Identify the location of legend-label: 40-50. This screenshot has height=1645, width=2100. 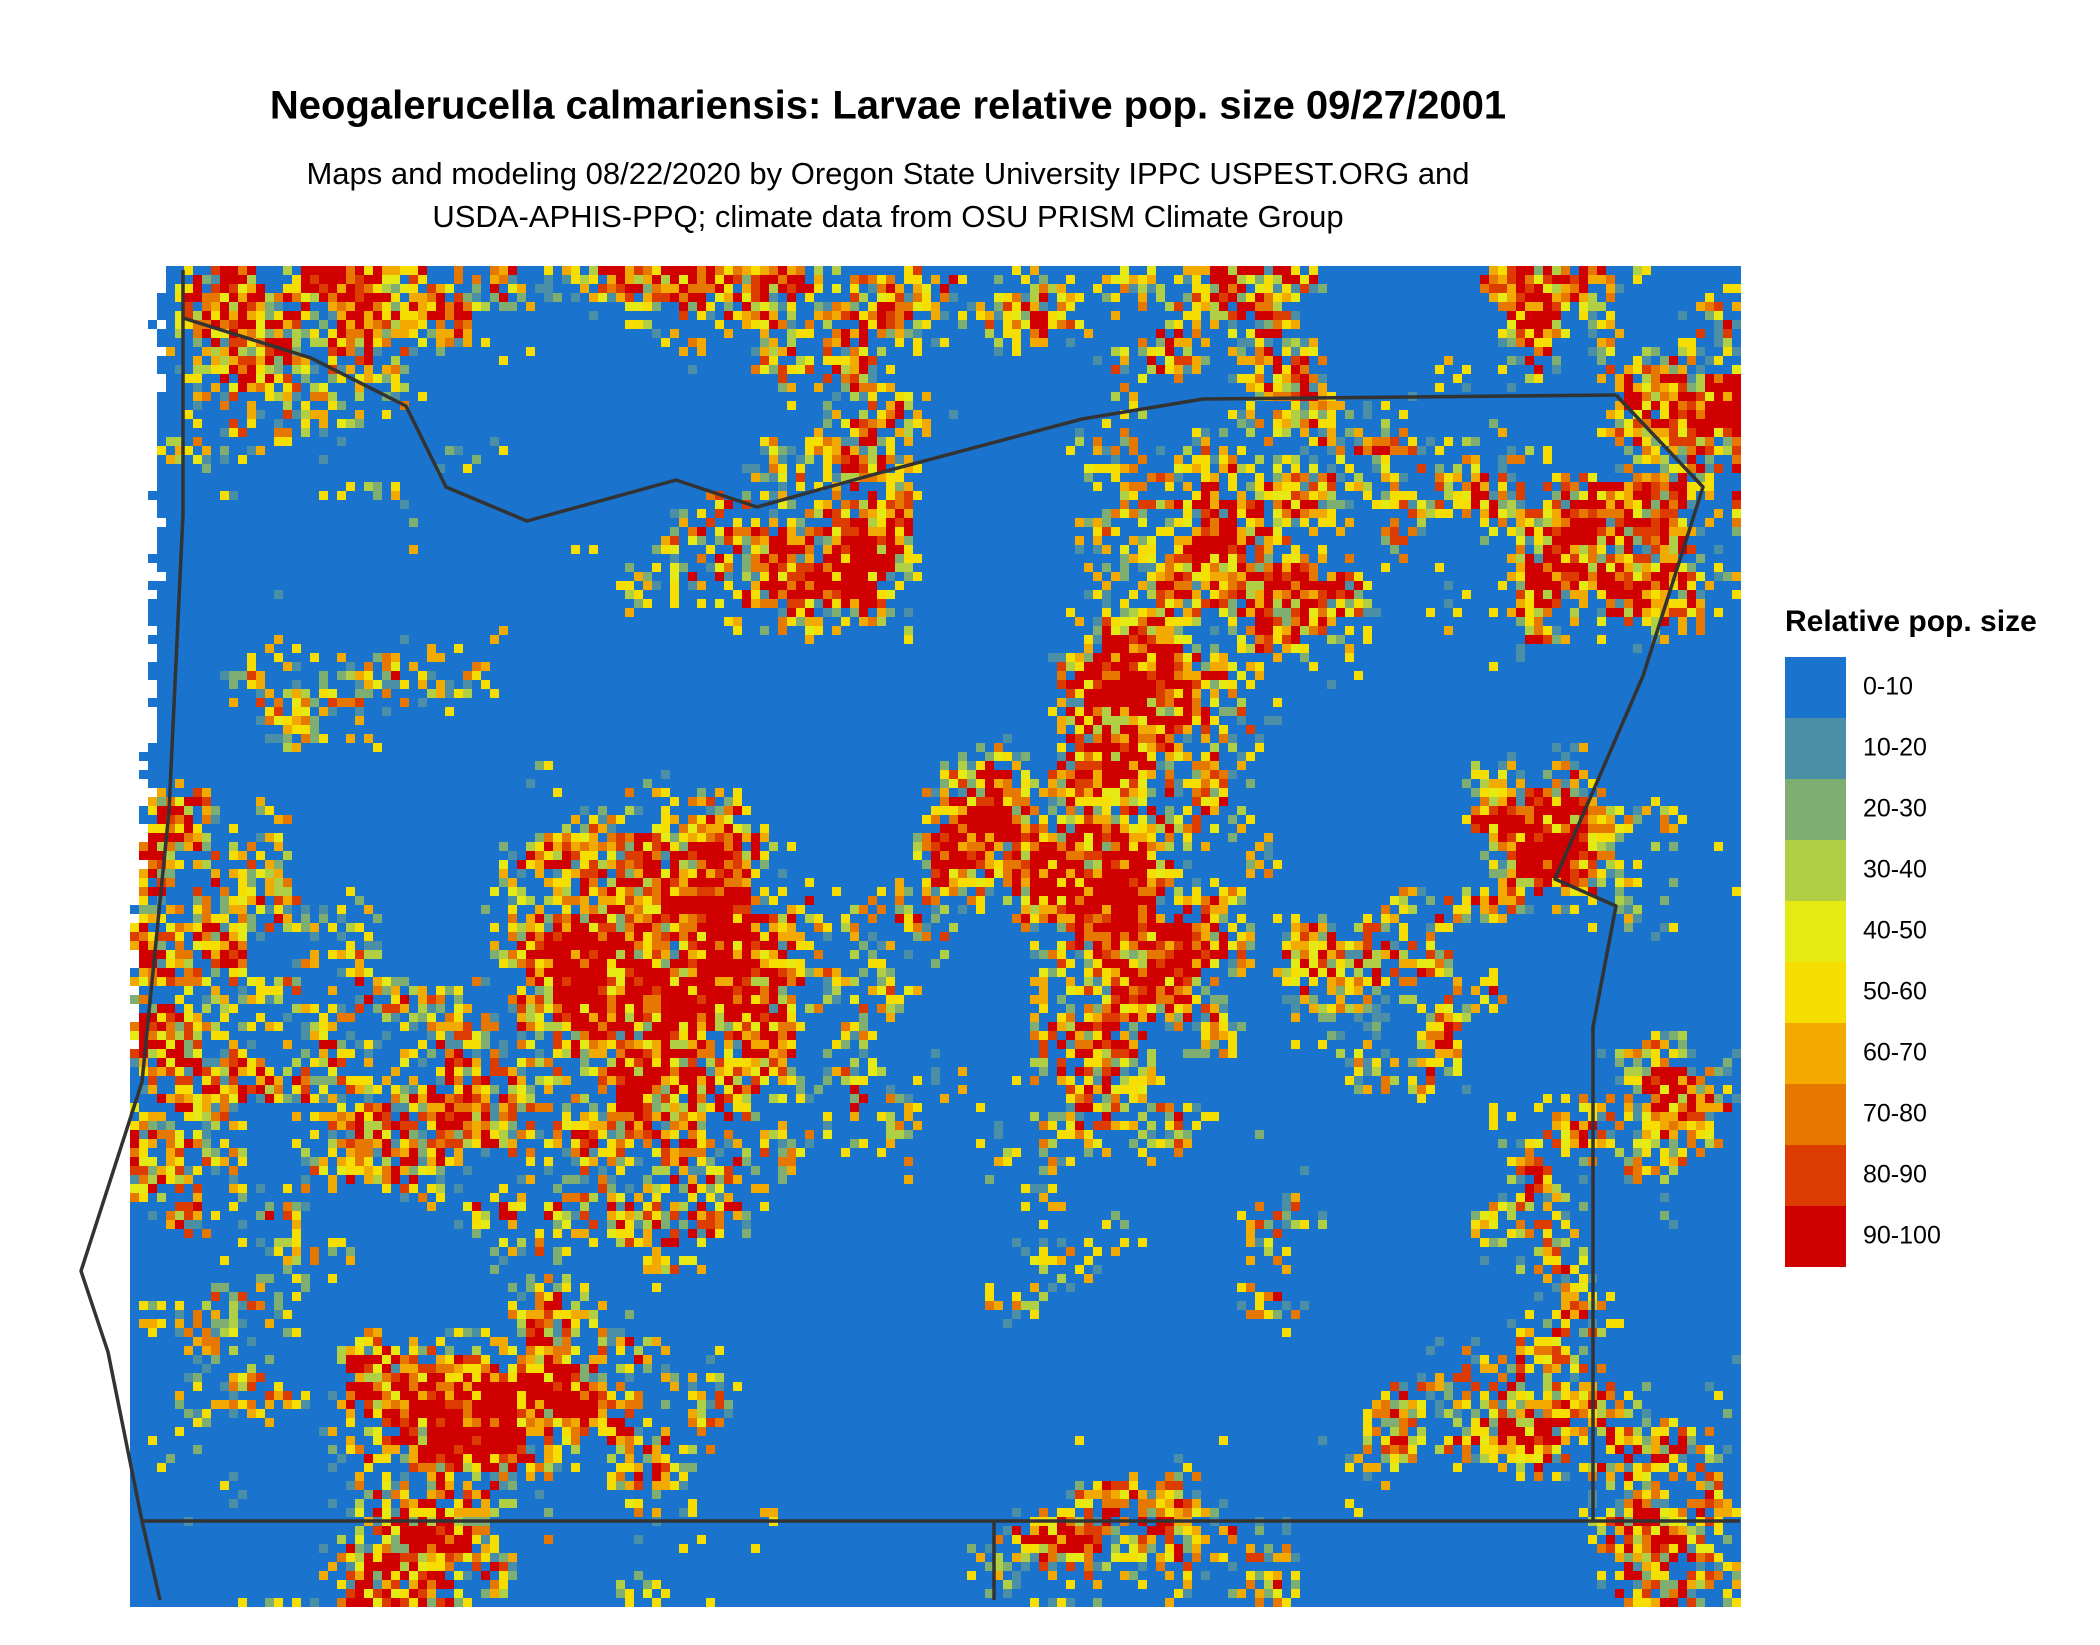
(1895, 931).